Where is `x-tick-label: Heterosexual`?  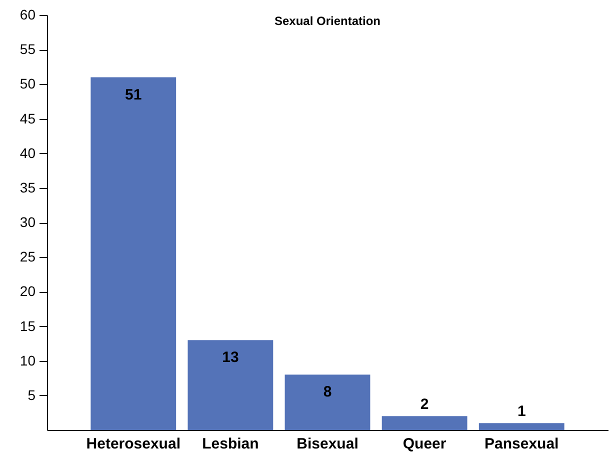 x-tick-label: Heterosexual is located at coordinates (133, 444).